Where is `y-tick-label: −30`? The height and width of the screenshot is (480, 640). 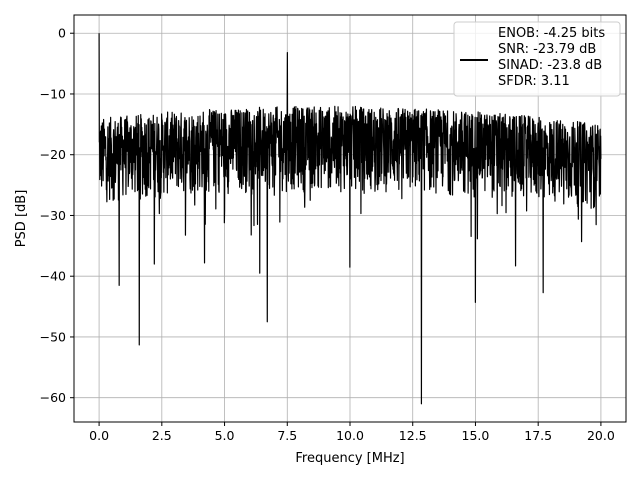 y-tick-label: −30 is located at coordinates (53, 215).